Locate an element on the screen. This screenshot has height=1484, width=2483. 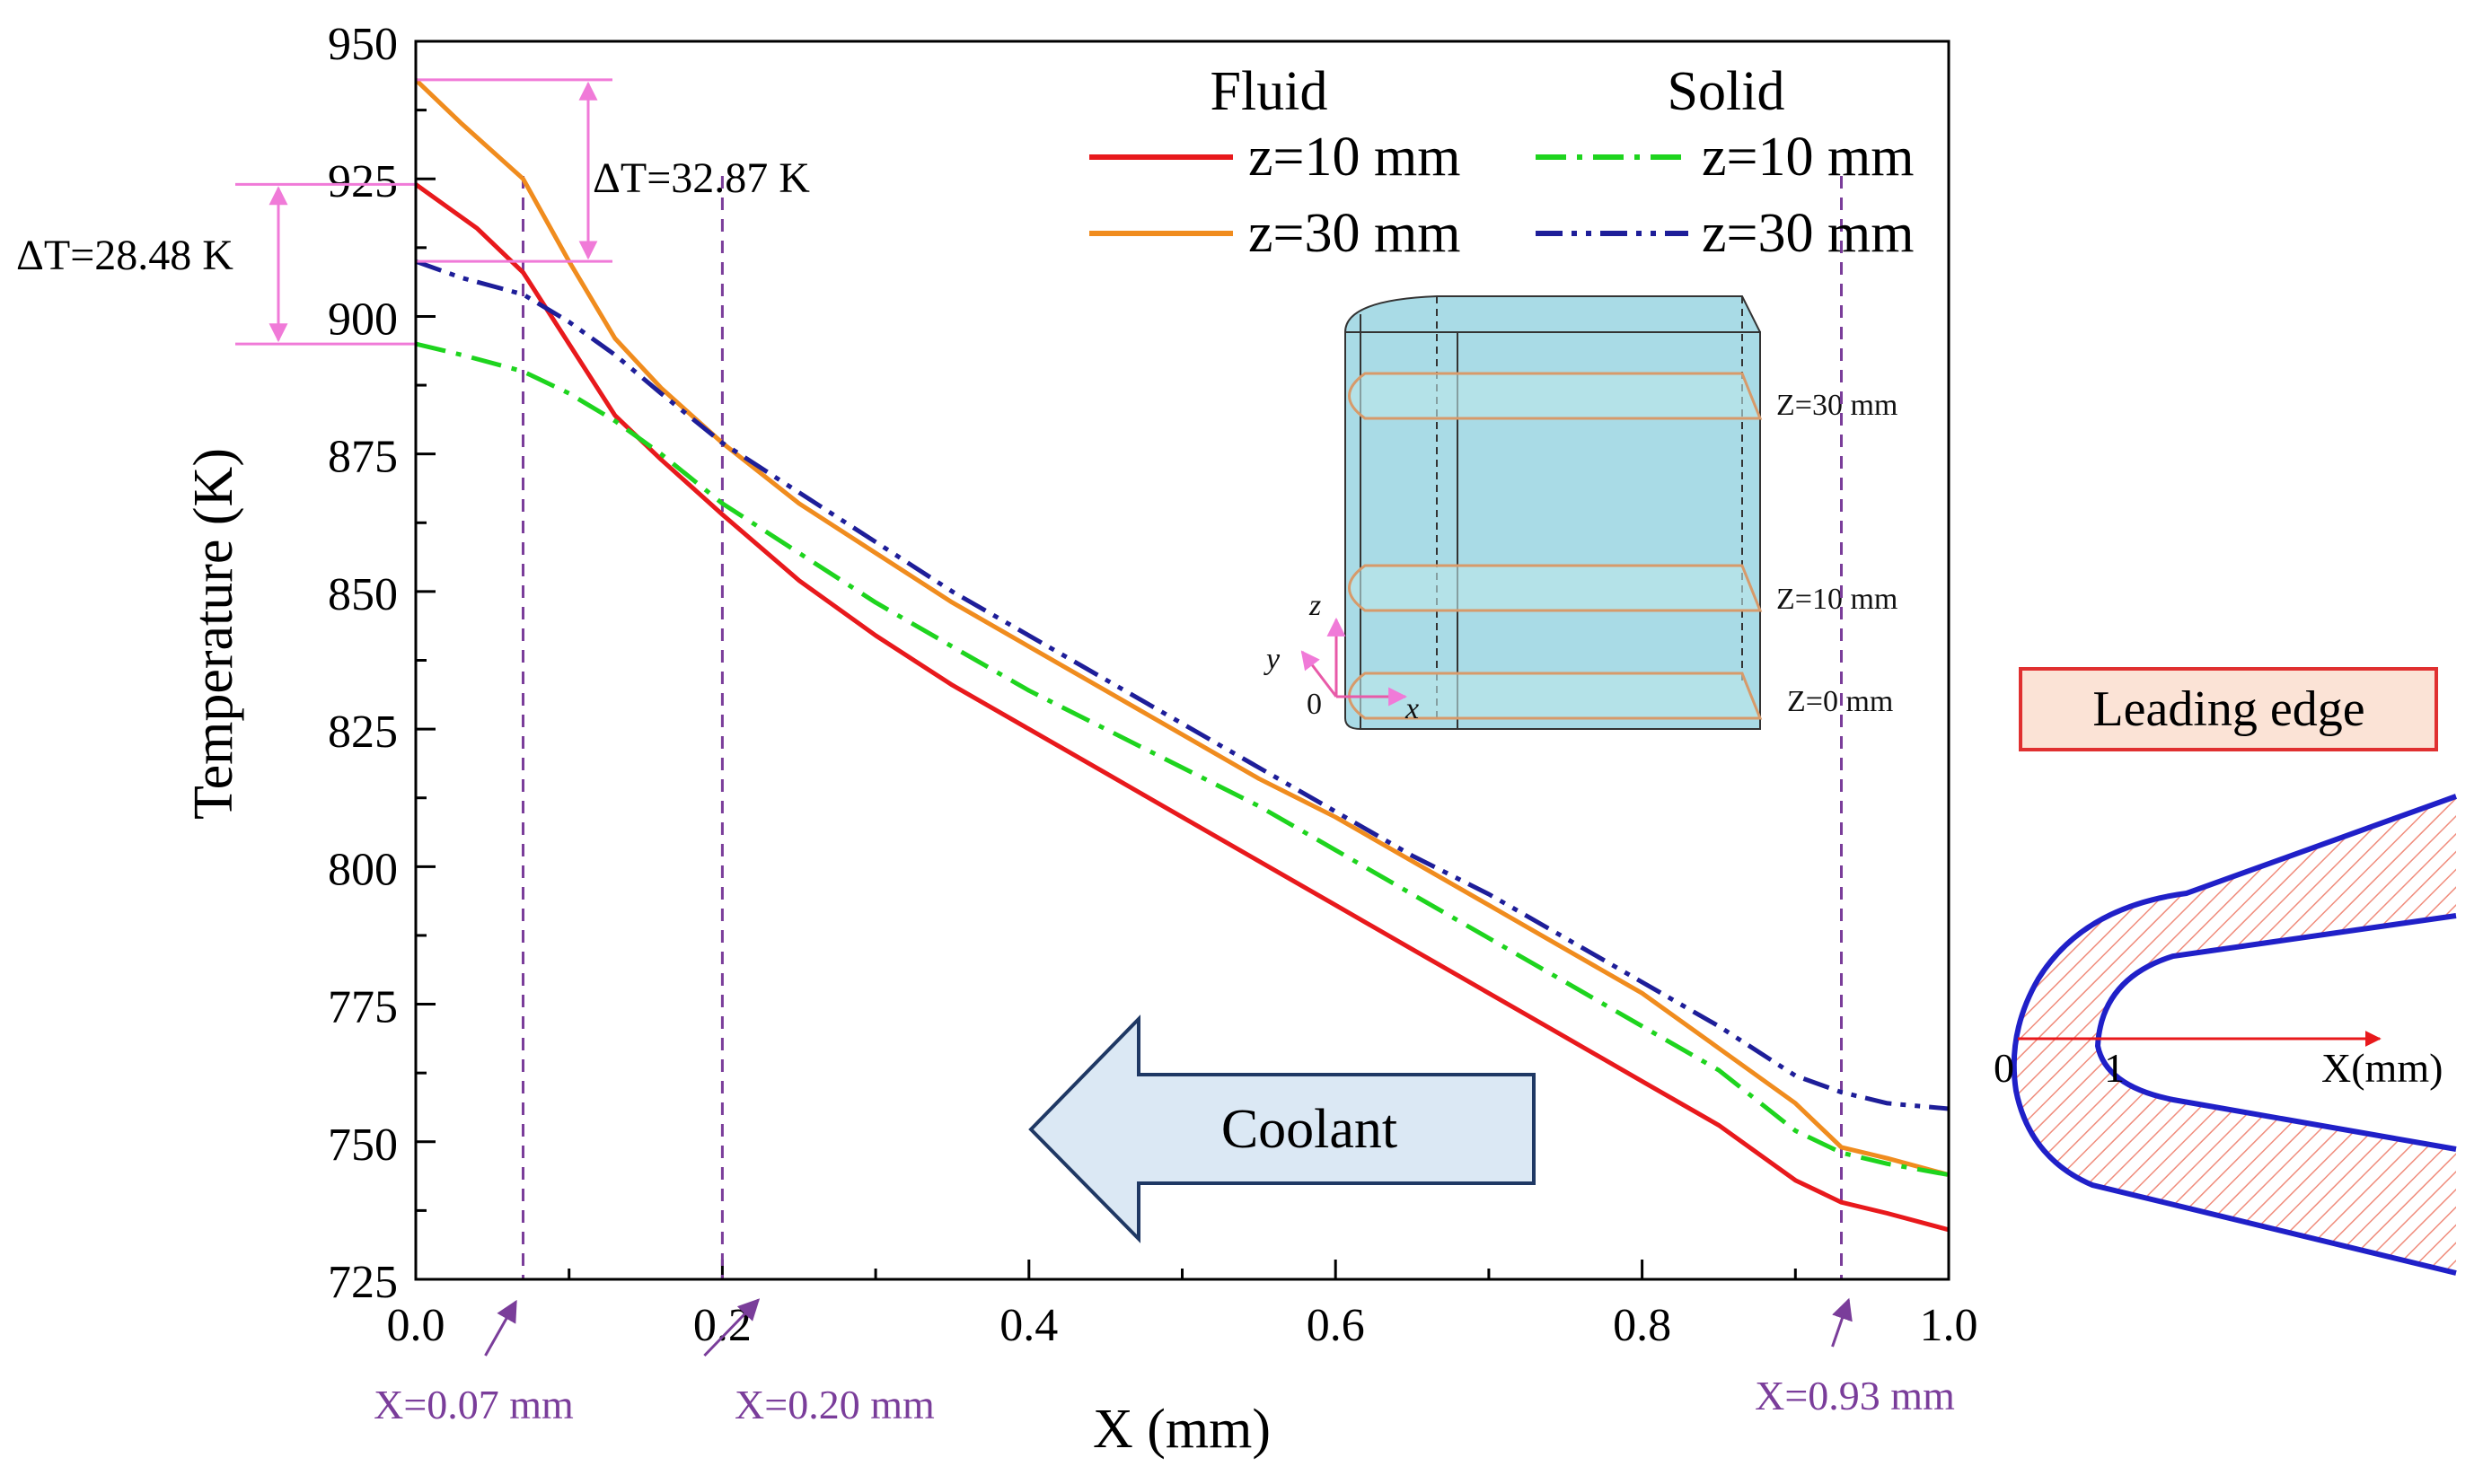
leading-edge-panel: Leading edge 0 1 X(mm) is located at coordinates (2226, 971).